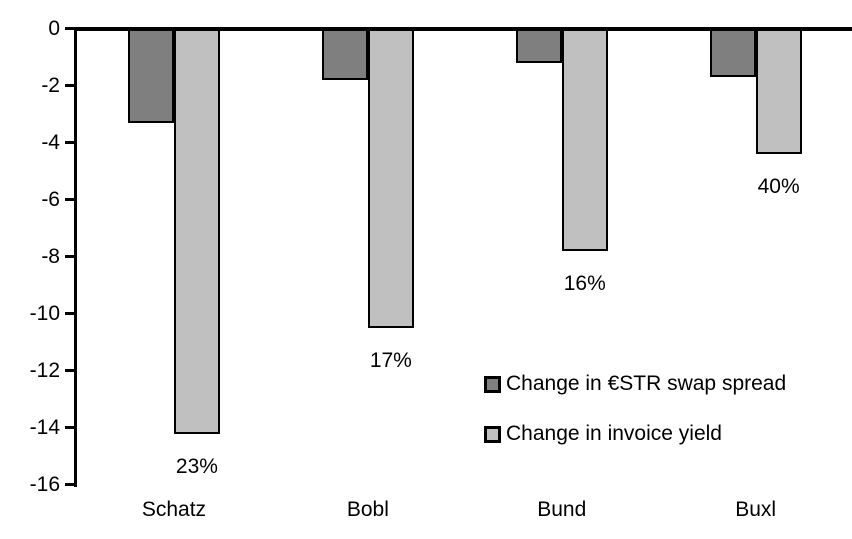  Describe the element at coordinates (50, 256) in the screenshot. I see `y-tick-label: -8` at that location.